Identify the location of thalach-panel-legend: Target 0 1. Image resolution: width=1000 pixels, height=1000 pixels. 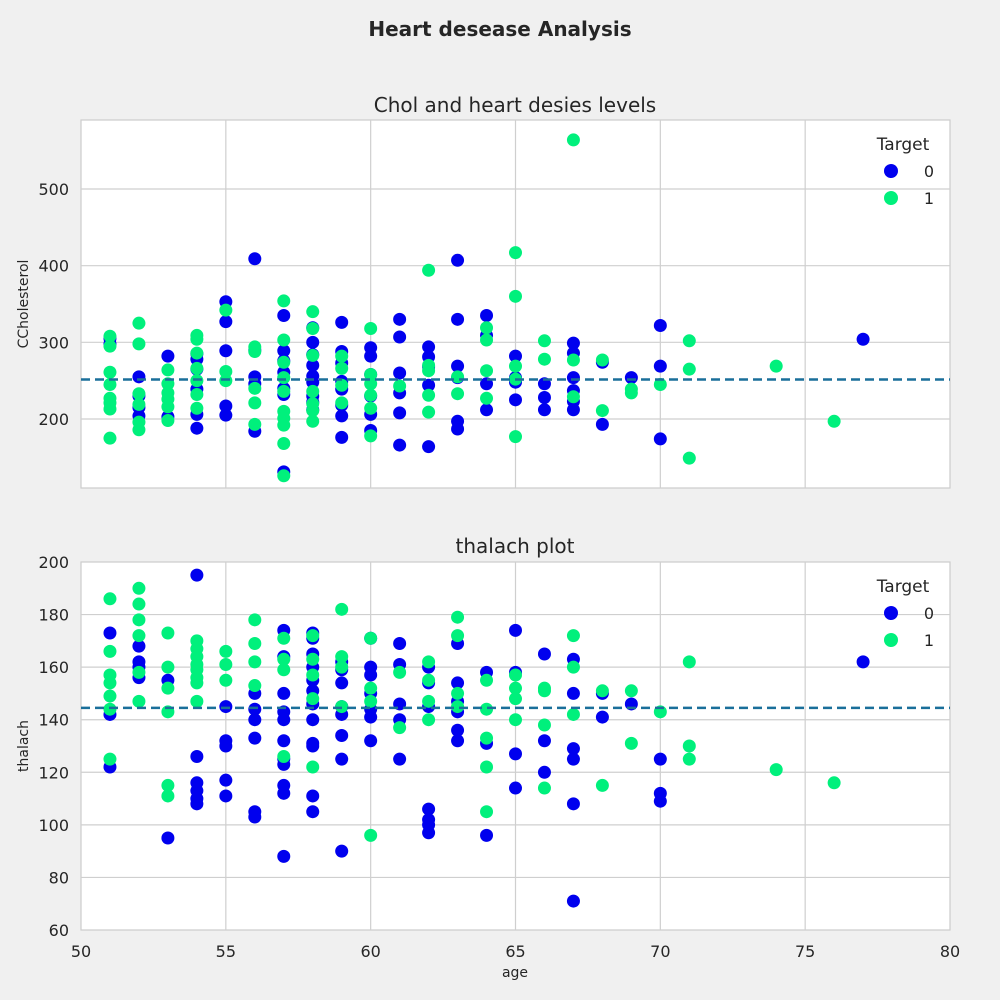
(905, 613).